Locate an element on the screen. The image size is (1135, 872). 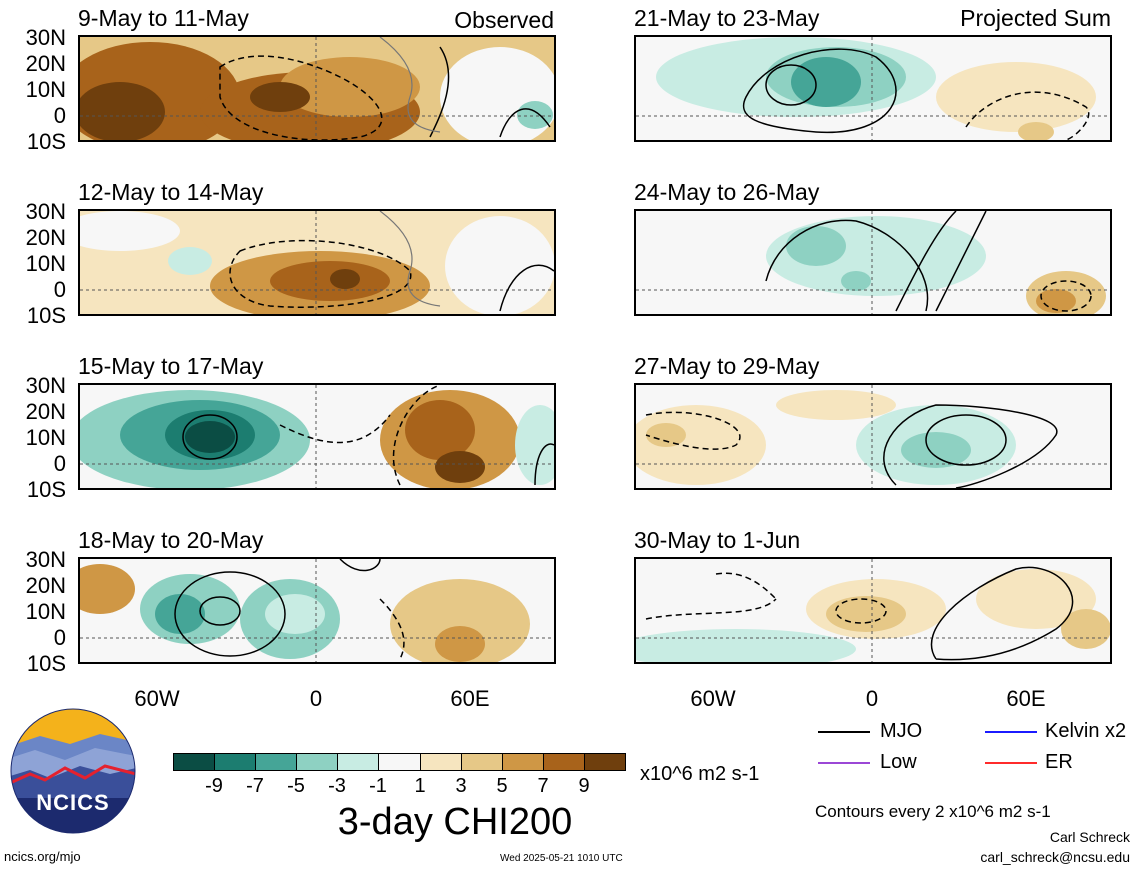
colorbar-tick: 1 is located at coordinates (420, 786).